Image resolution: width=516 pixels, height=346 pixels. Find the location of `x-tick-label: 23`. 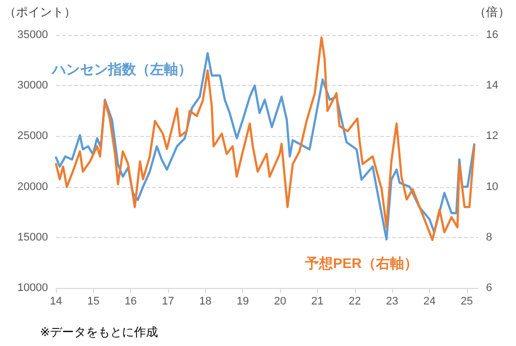

x-tick-label: 23 is located at coordinates (392, 302).